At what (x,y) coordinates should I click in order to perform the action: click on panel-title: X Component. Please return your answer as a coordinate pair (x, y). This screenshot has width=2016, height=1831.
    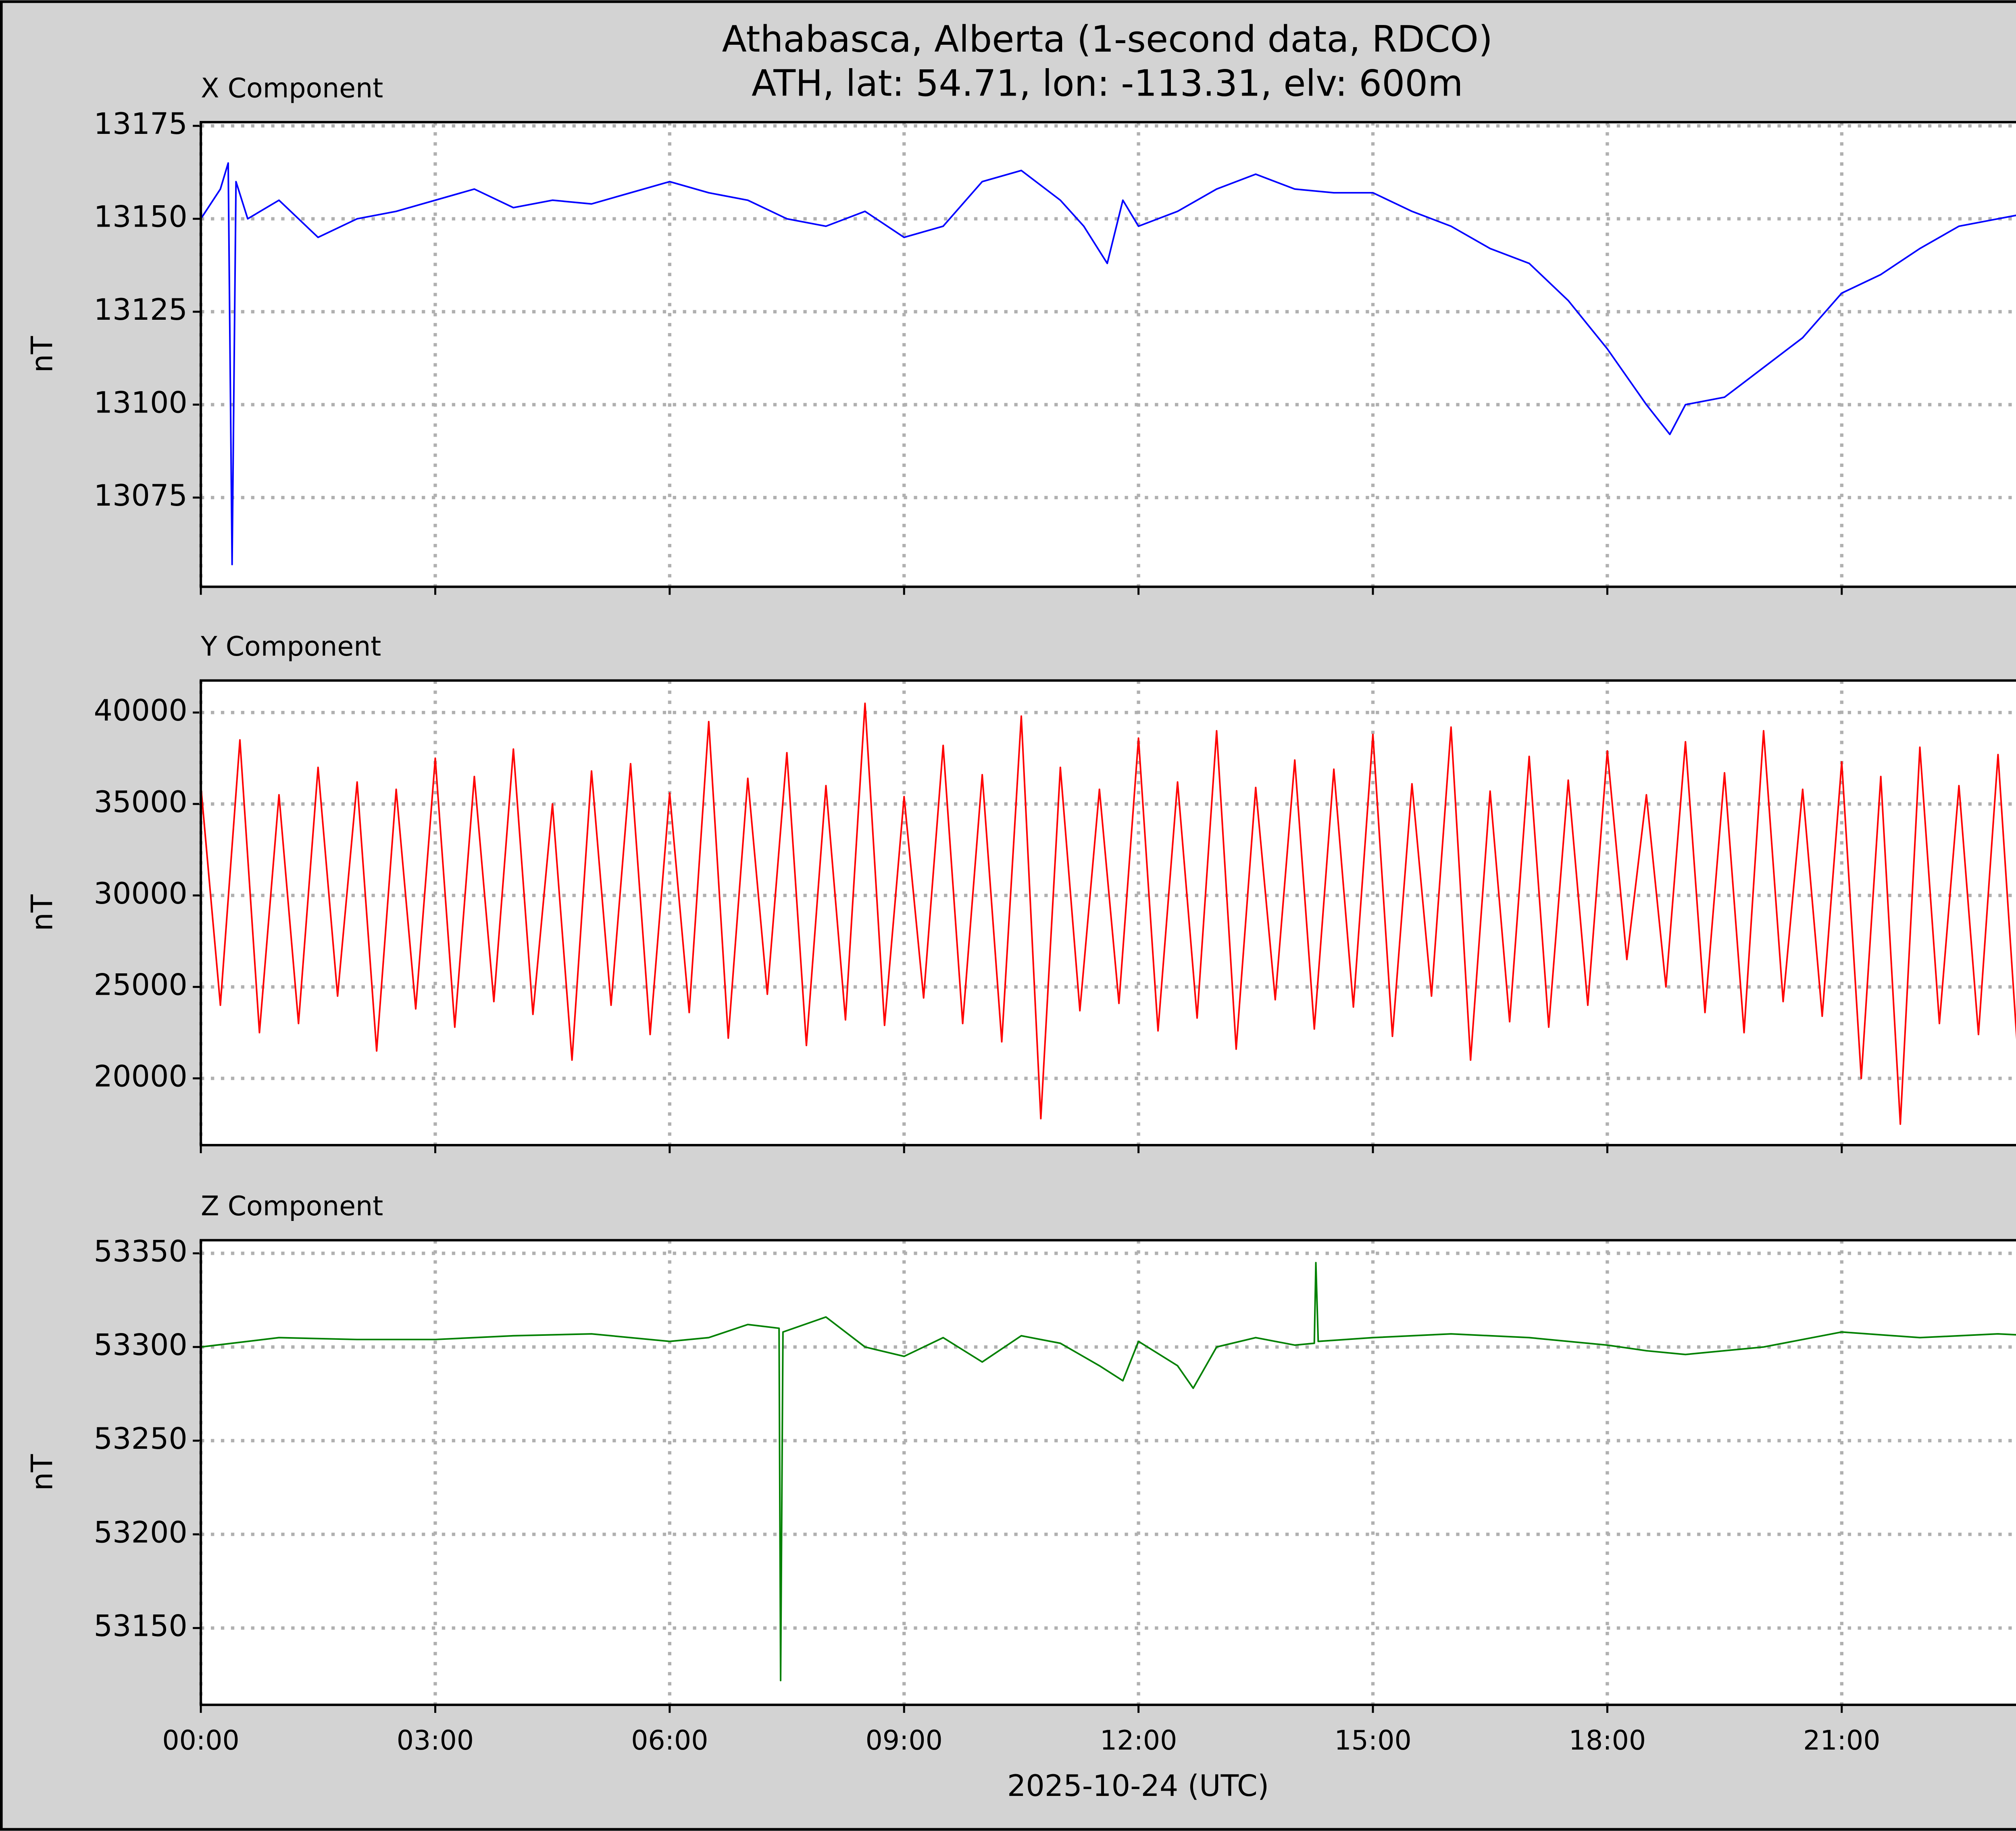
    Looking at the image, I should click on (292, 88).